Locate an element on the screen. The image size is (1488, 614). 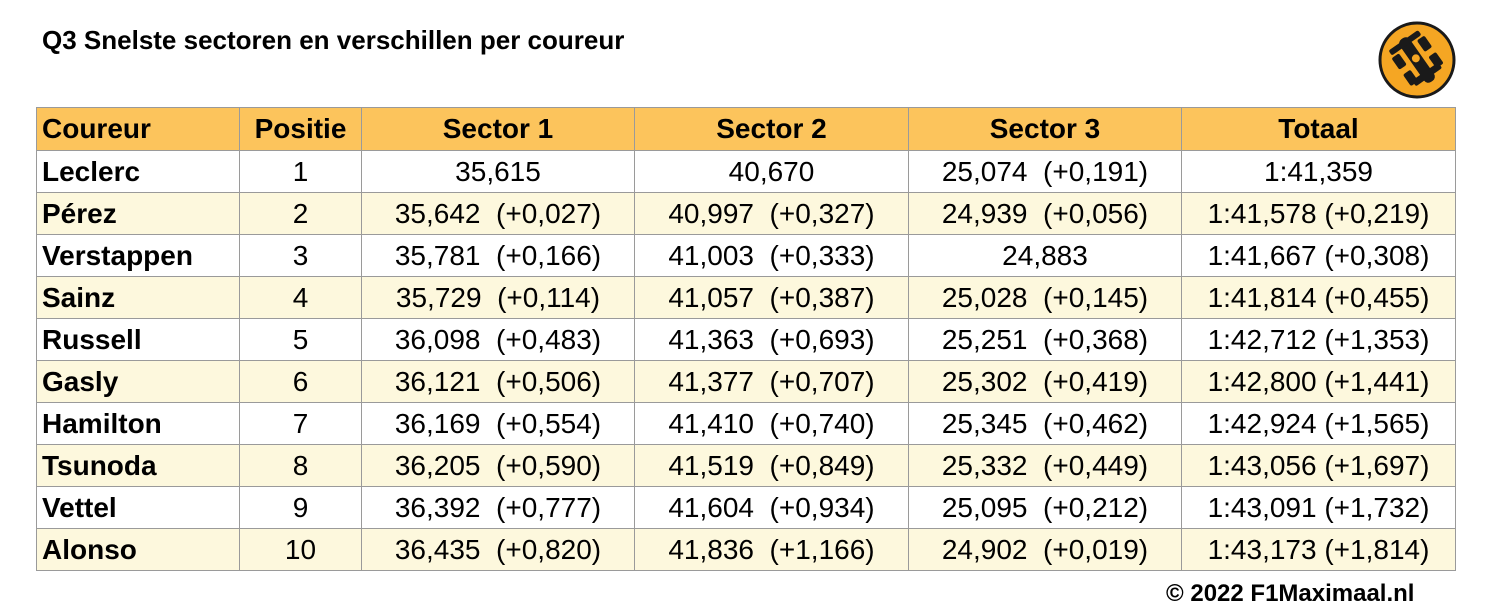
position-cell: 8 is located at coordinates (300, 465).